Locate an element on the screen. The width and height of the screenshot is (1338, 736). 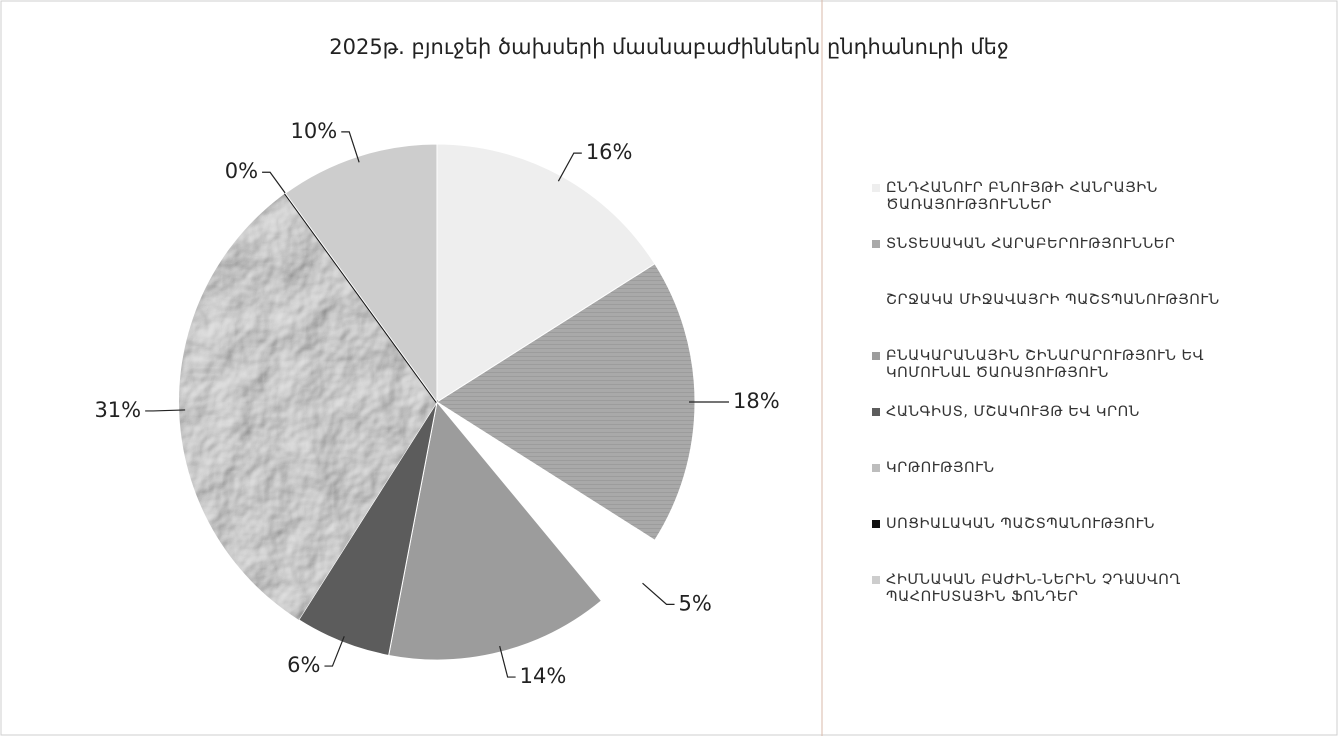
data-label: 18% is located at coordinates (756, 401).